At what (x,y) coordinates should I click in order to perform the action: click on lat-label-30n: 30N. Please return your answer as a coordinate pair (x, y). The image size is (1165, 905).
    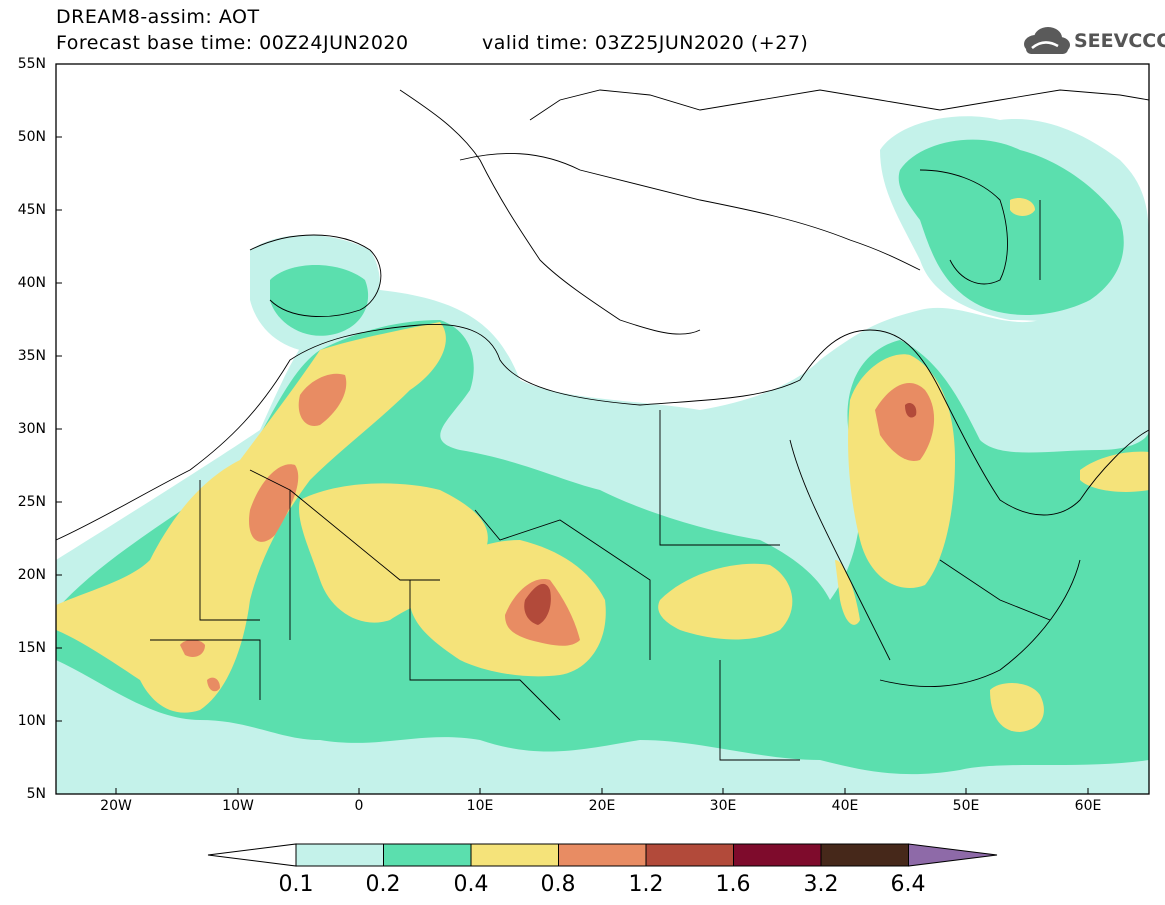
    Looking at the image, I should click on (31, 429).